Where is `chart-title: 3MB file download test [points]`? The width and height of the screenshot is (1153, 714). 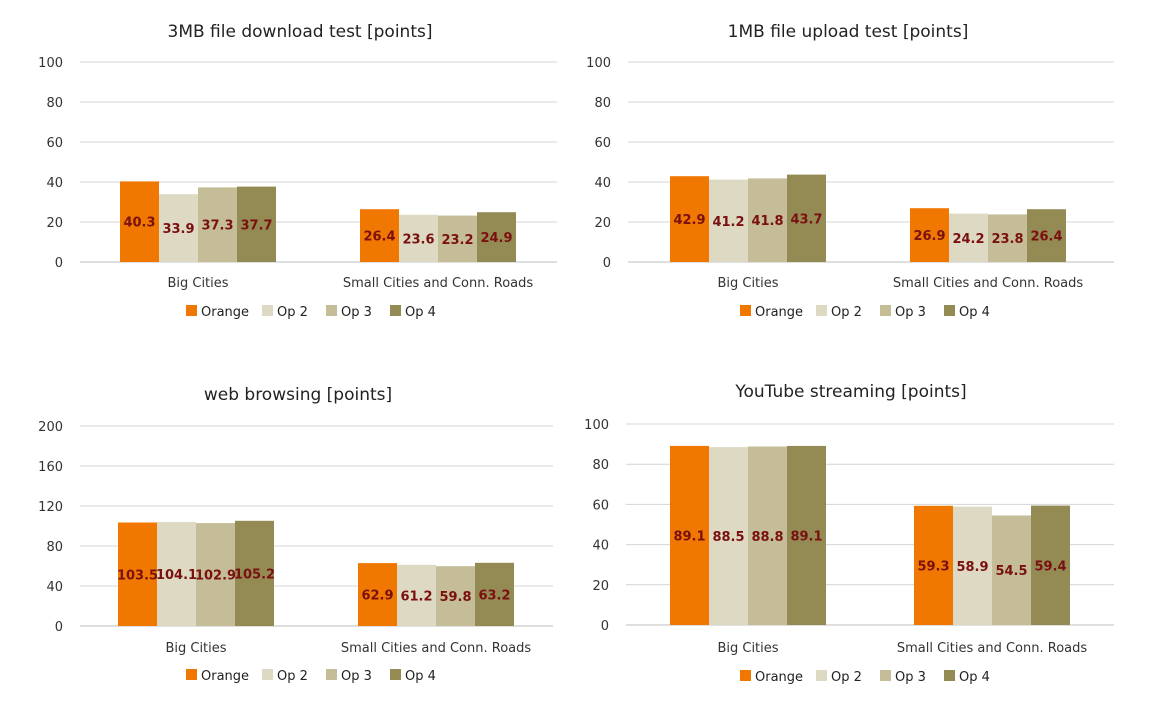 chart-title: 3MB file download test [points] is located at coordinates (300, 32).